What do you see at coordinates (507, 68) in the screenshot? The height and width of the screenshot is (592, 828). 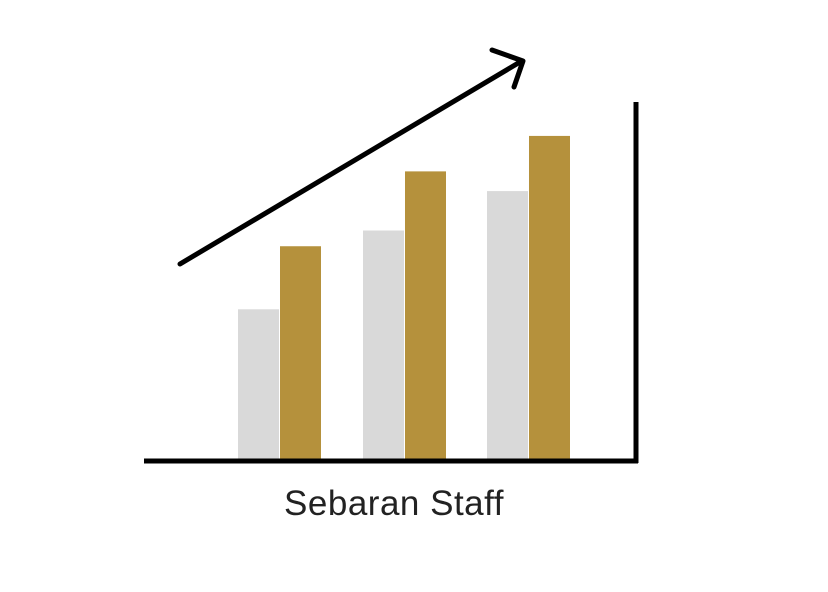 I see `trend-arrow-head` at bounding box center [507, 68].